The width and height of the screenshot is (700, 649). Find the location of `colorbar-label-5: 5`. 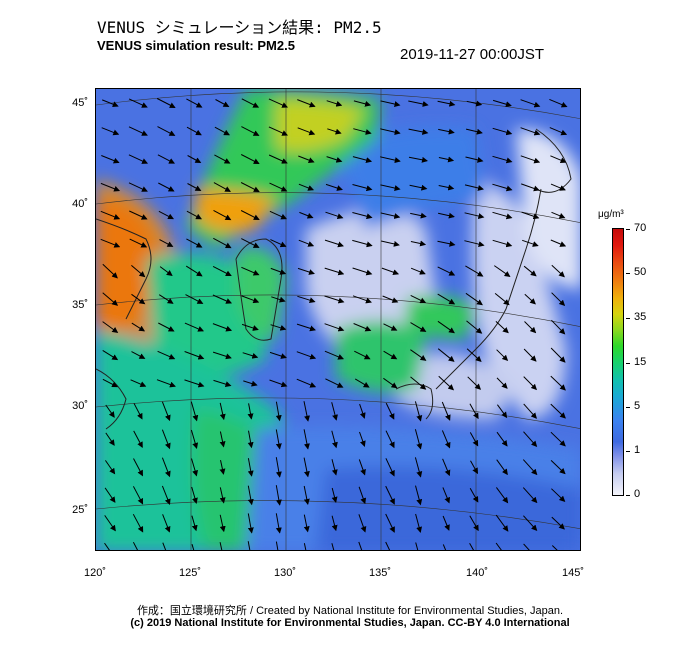

colorbar-label-5: 5 is located at coordinates (637, 406).